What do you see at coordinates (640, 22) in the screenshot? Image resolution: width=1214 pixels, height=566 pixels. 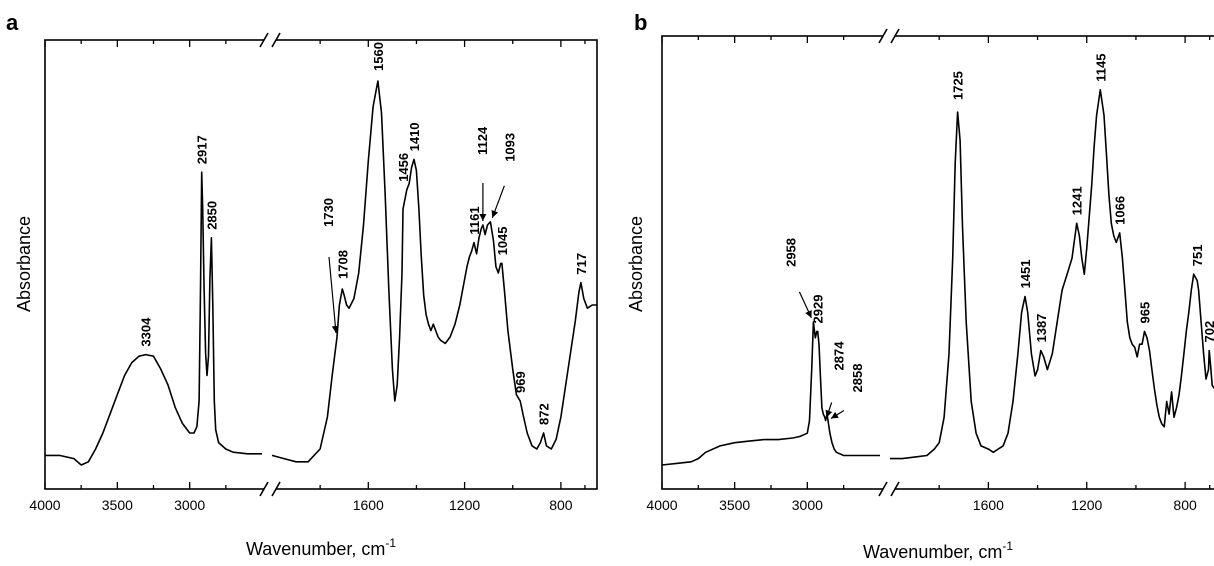 I see `panel-b-label: b` at bounding box center [640, 22].